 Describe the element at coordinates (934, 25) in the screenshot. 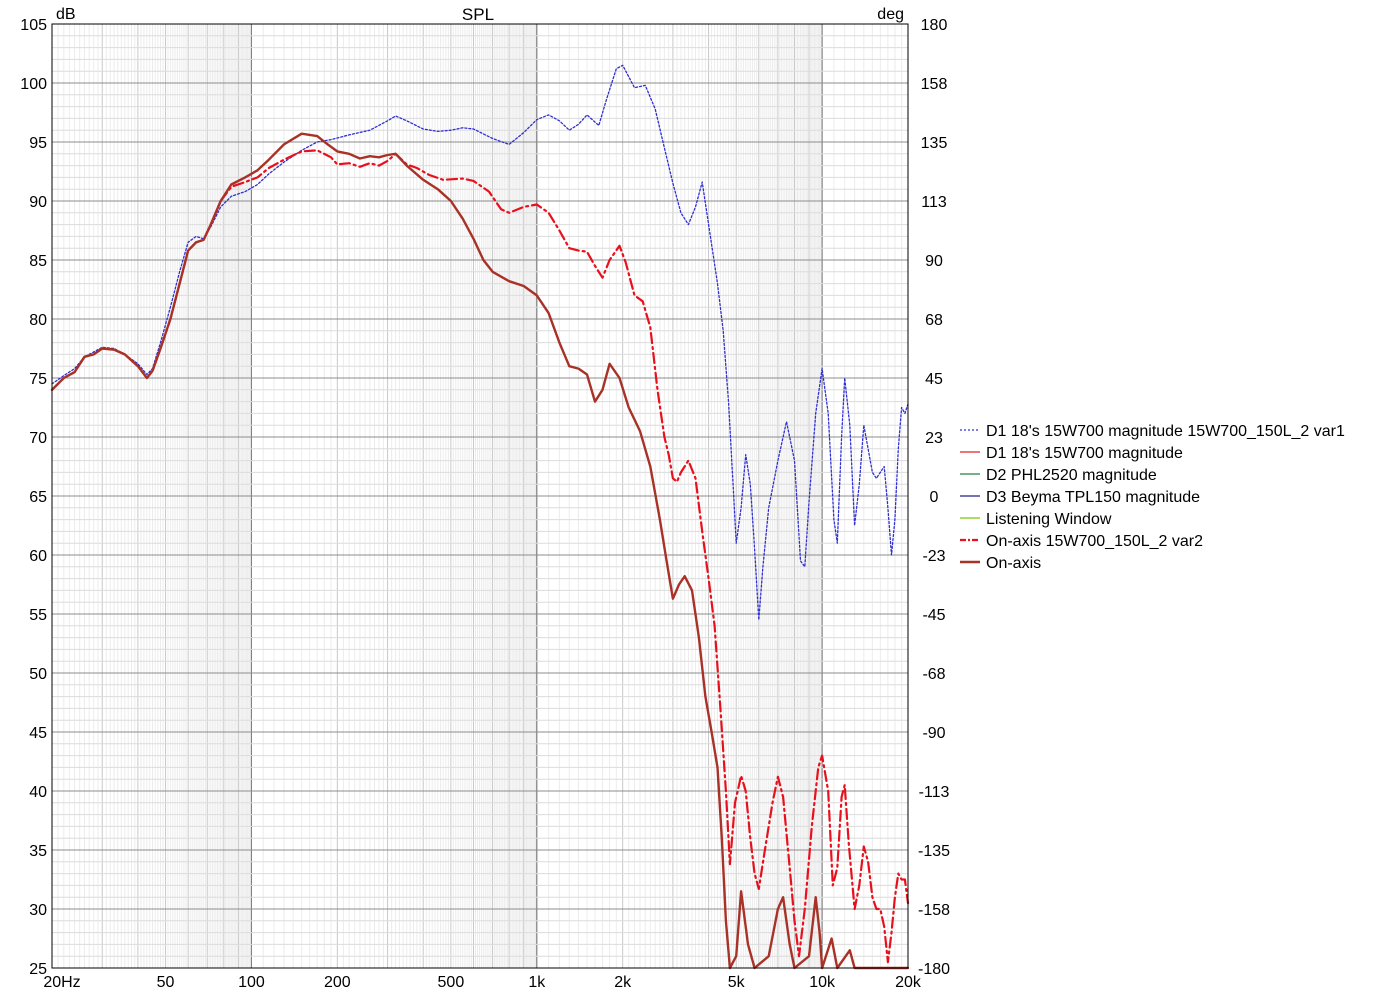

I see `y2-tick-label: 180` at that location.